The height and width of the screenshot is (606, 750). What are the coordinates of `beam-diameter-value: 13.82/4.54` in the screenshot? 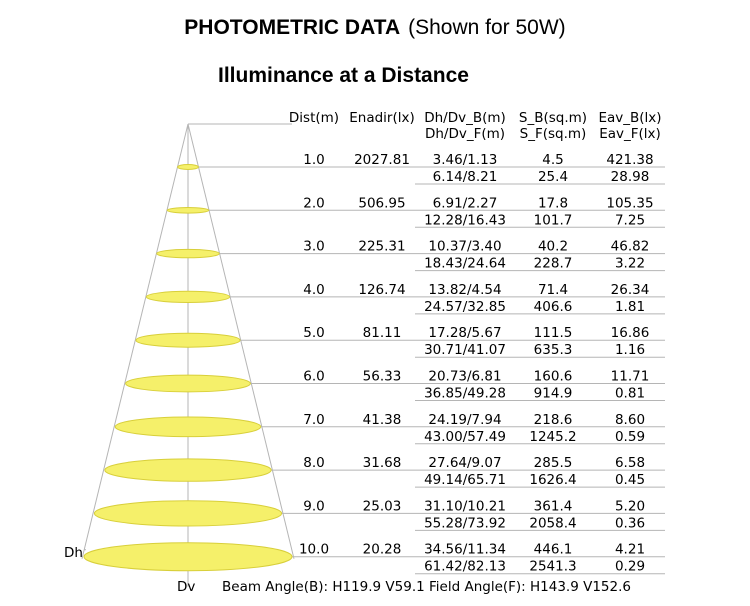 It's located at (464, 290).